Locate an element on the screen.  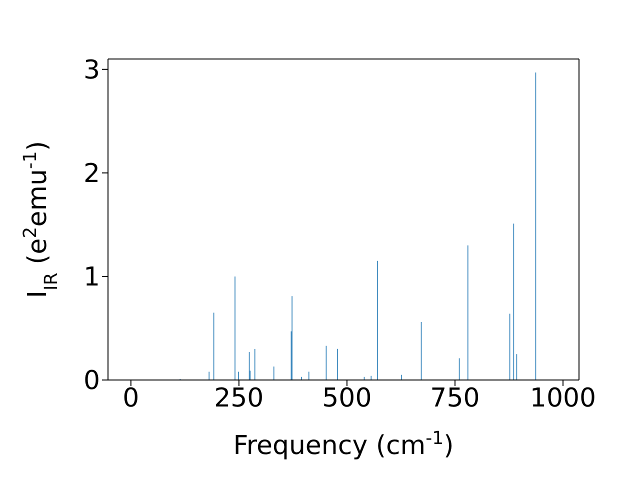
x-axis-title: Frequency (cm$^{-1}$) is located at coordinates (343, 444).